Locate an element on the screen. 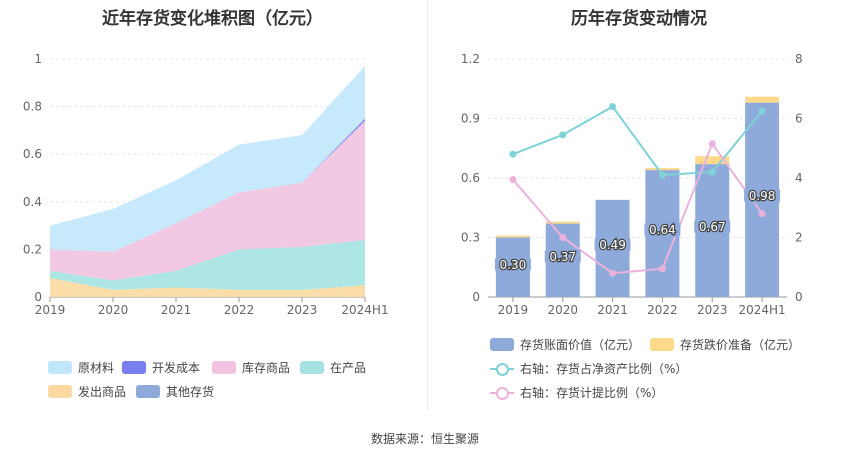  right-y2-tick-label: 8 is located at coordinates (799, 59).